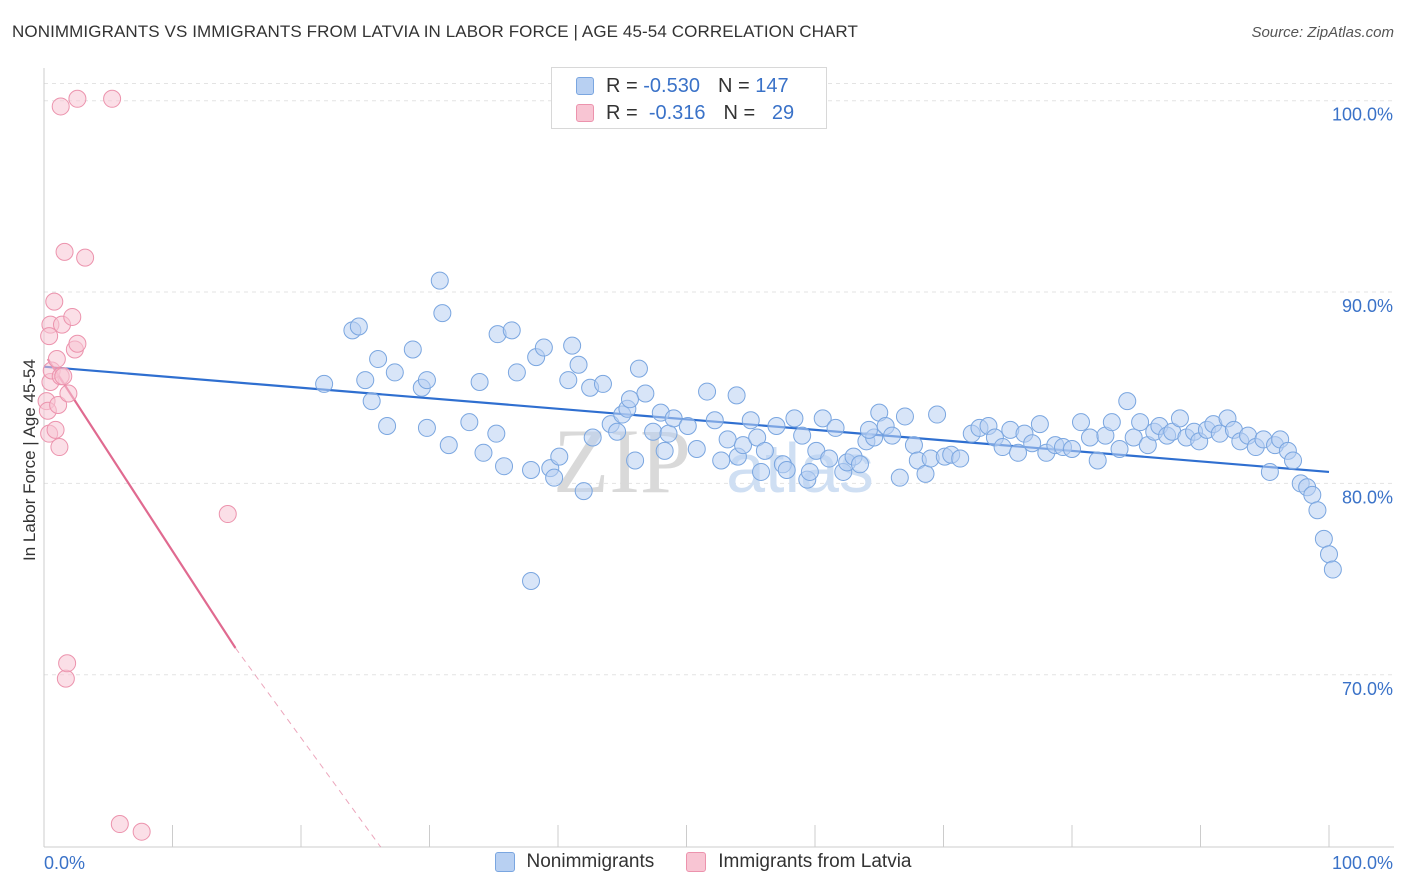  I want to click on y-tick-label: 80.0%, so click(1367, 497).